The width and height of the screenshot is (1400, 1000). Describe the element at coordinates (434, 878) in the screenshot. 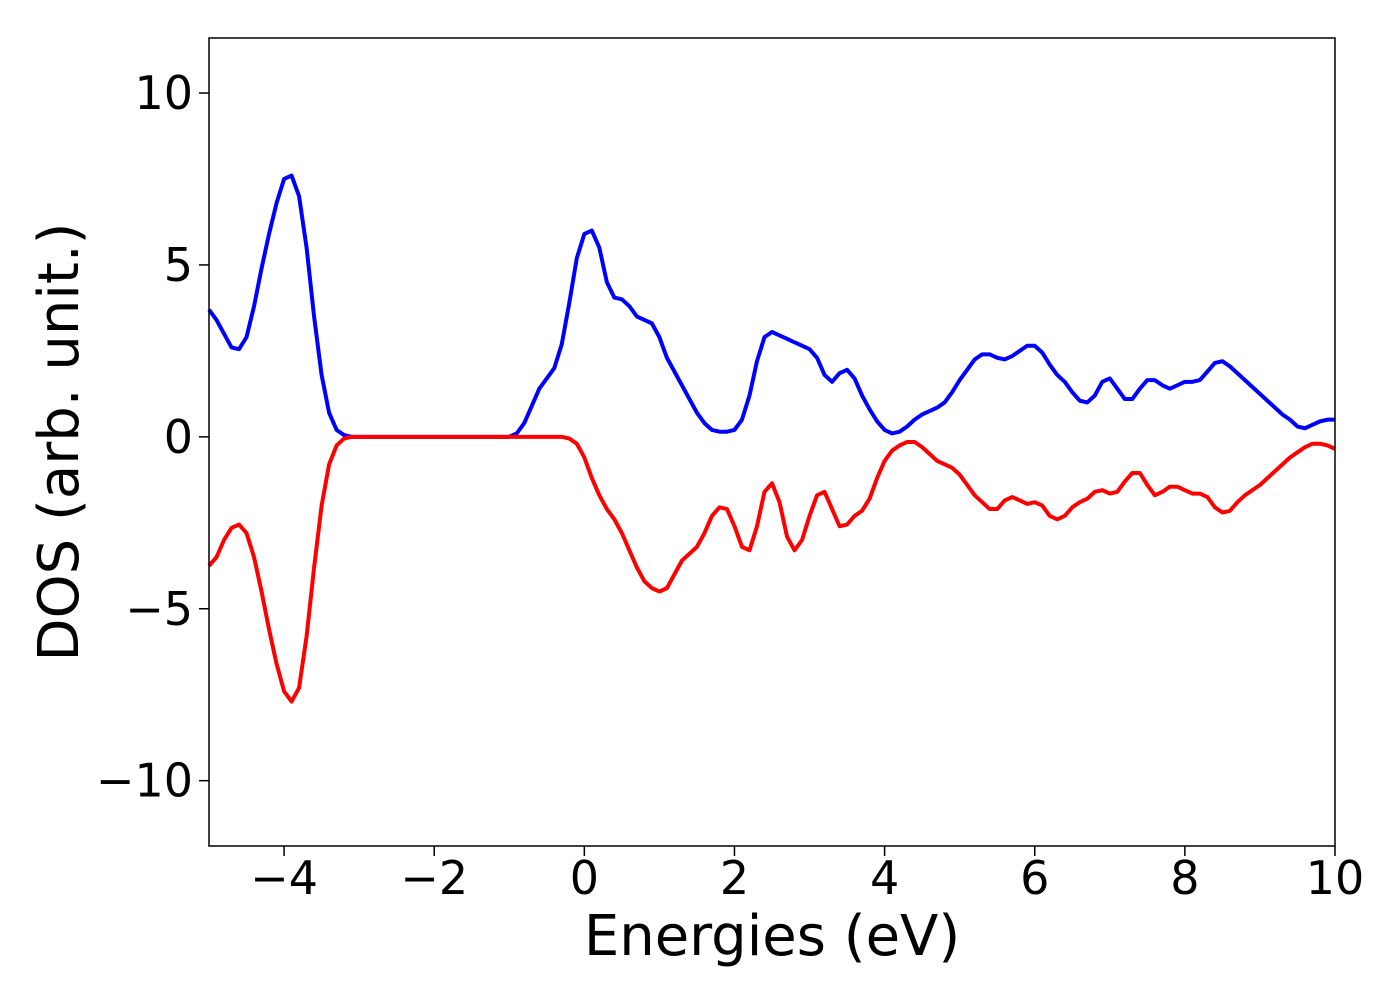

I see `x-tick-label: −2` at that location.